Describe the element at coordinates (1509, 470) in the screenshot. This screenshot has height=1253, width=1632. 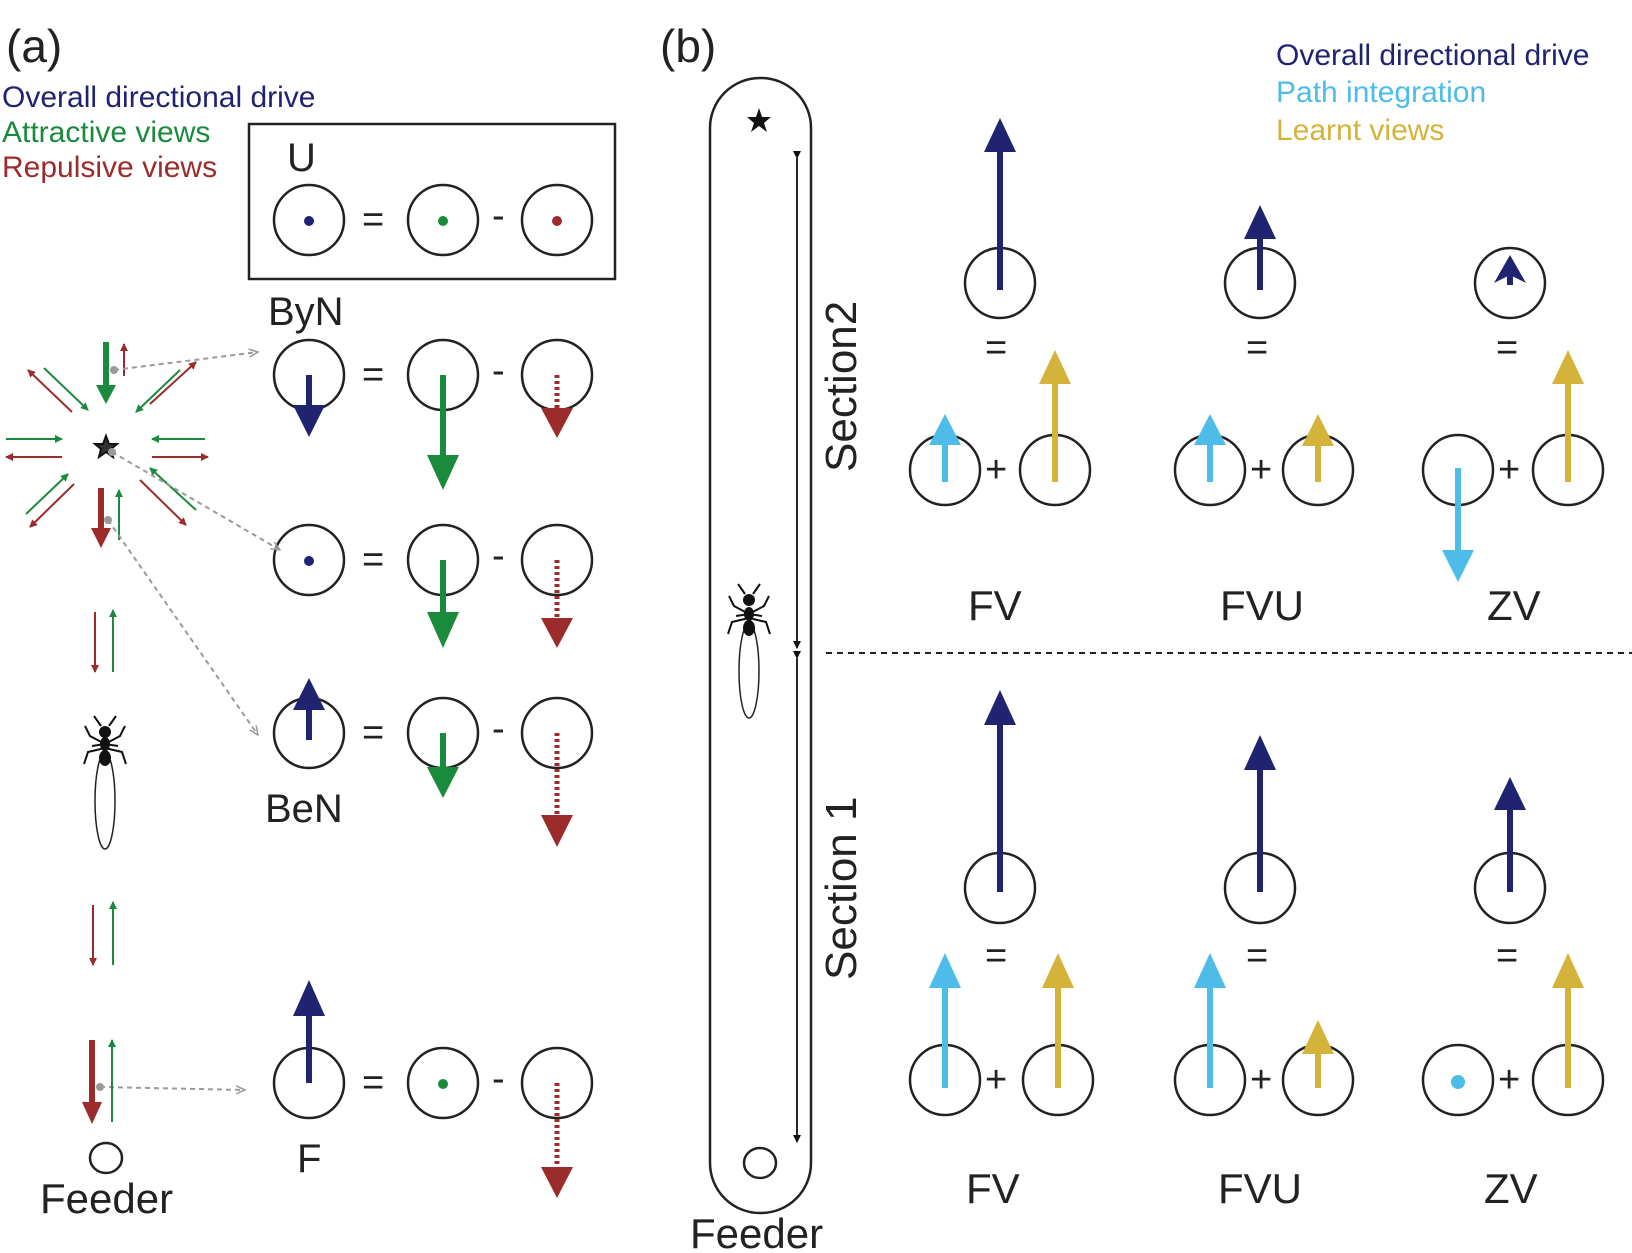
I see `s2-zv-plus: +` at that location.